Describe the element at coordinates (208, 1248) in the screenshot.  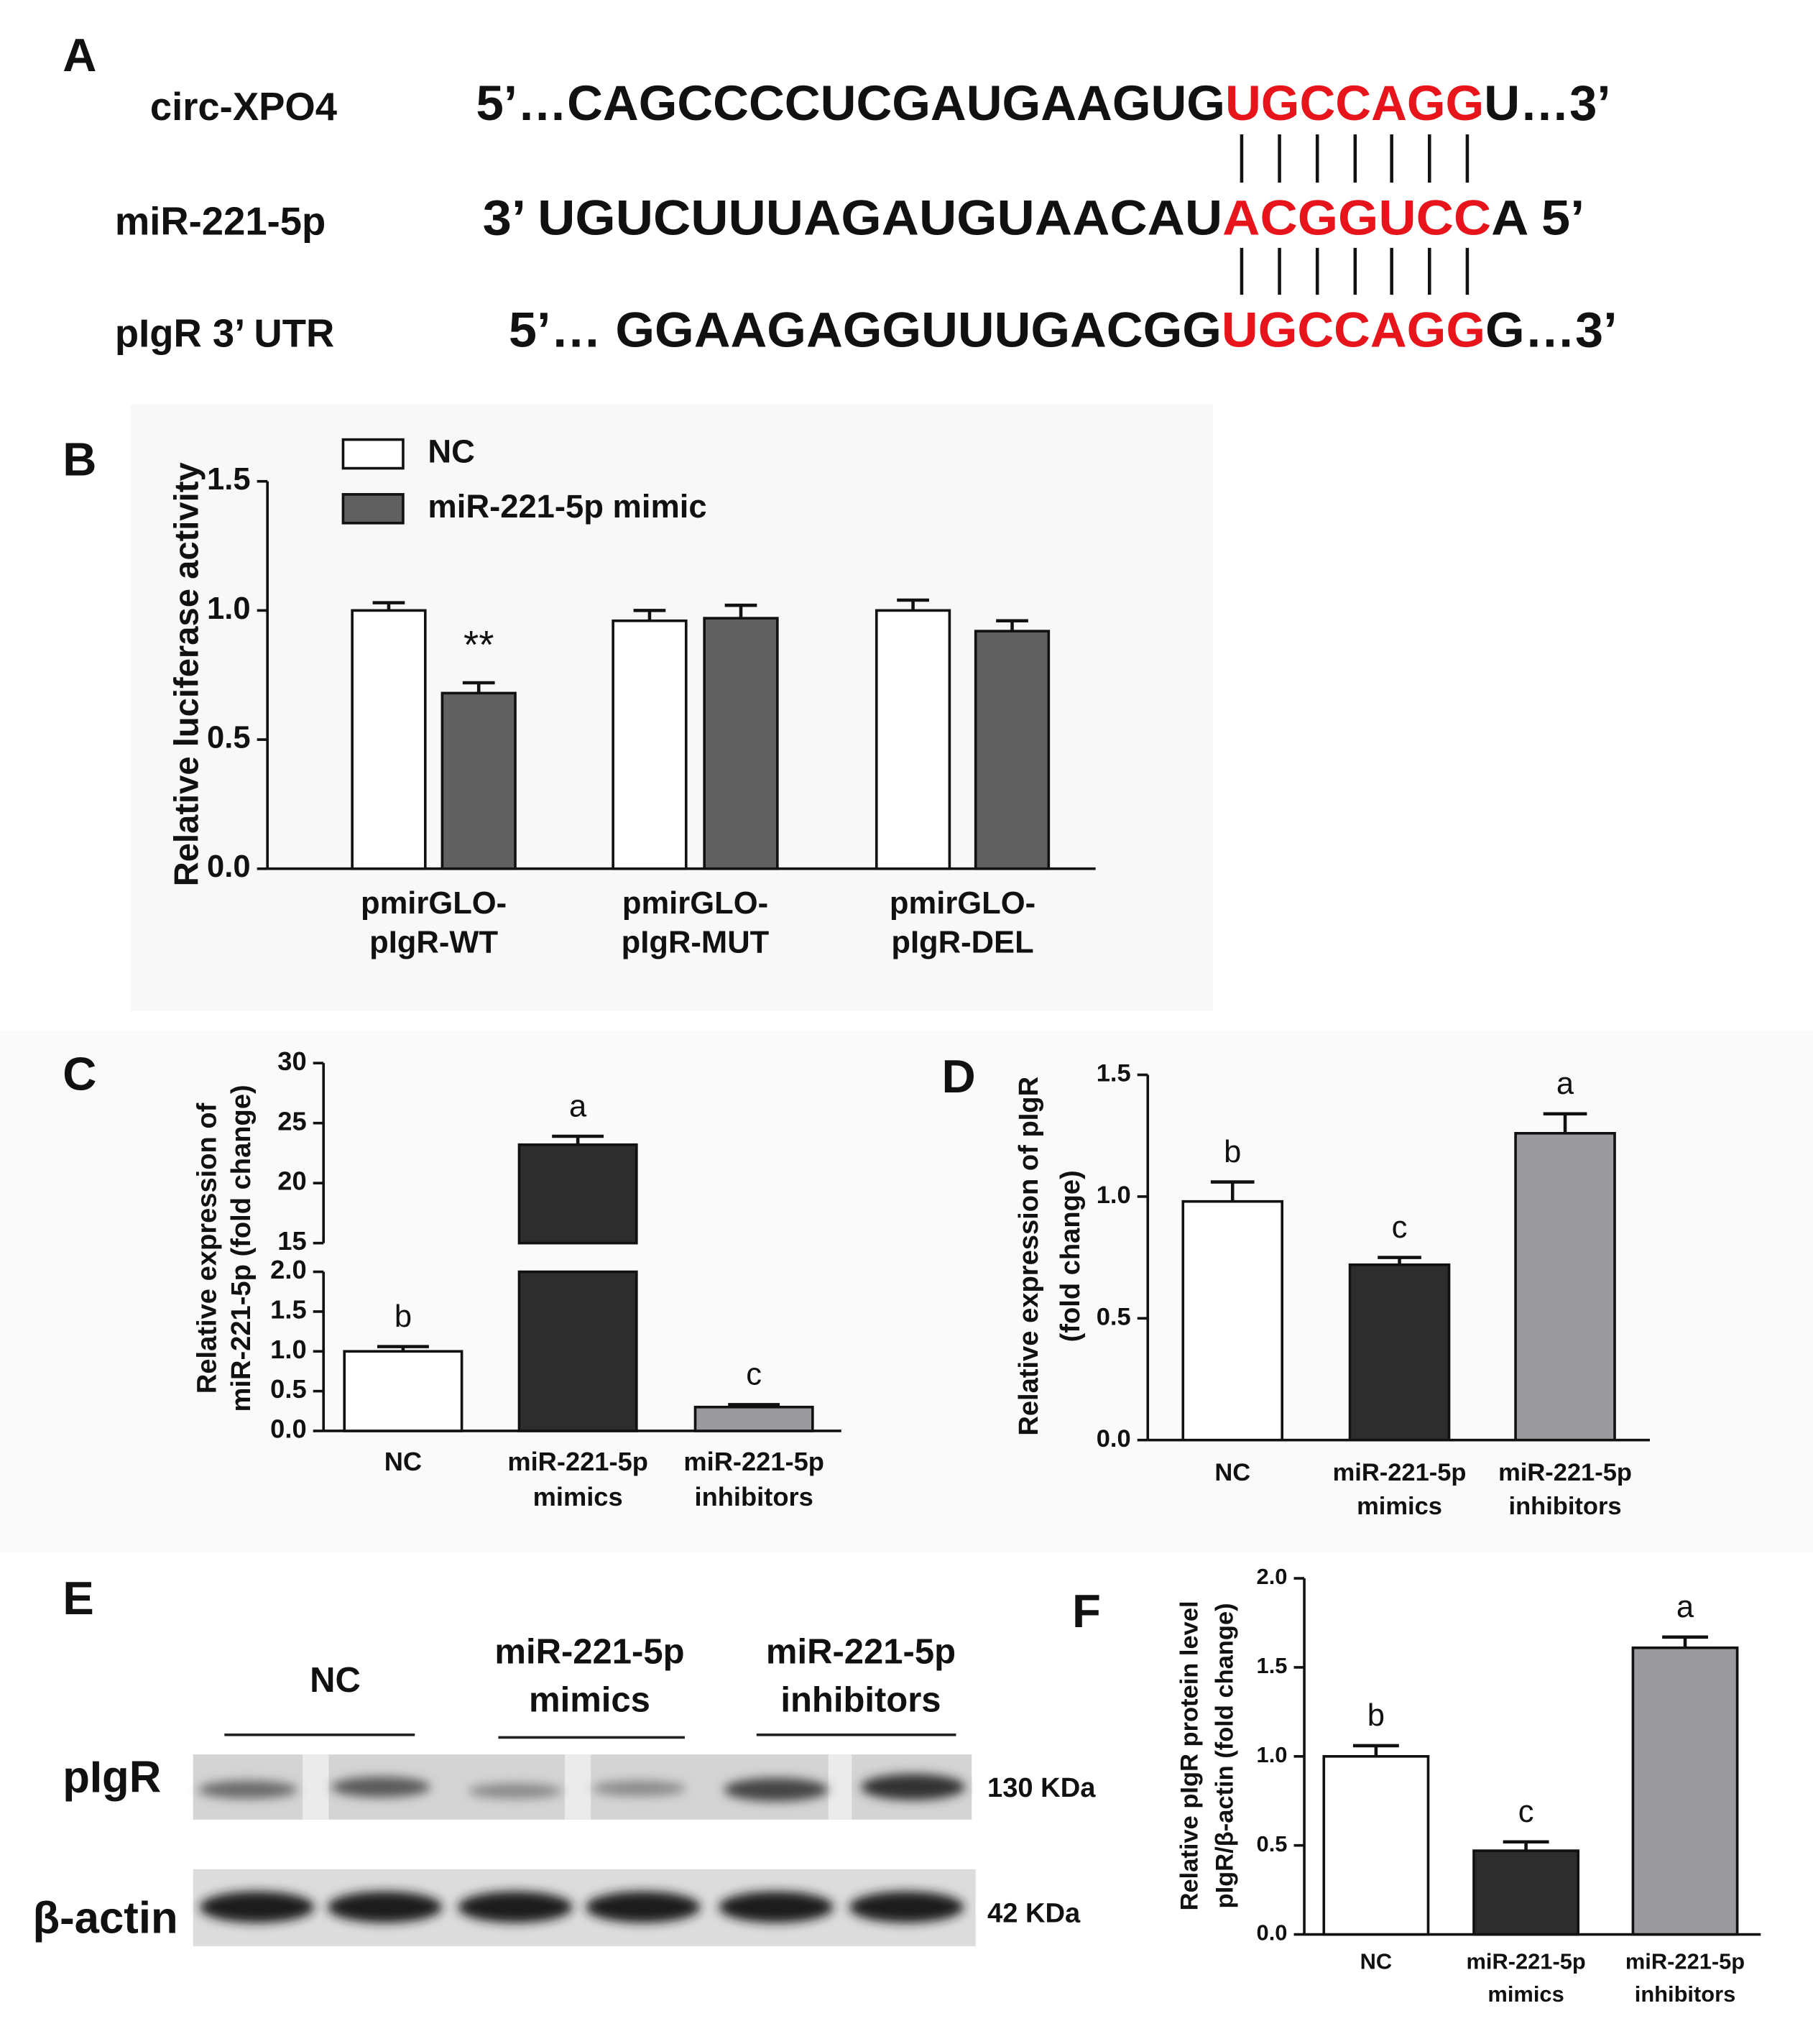
I see `y-axis-label: Relative expression of` at that location.